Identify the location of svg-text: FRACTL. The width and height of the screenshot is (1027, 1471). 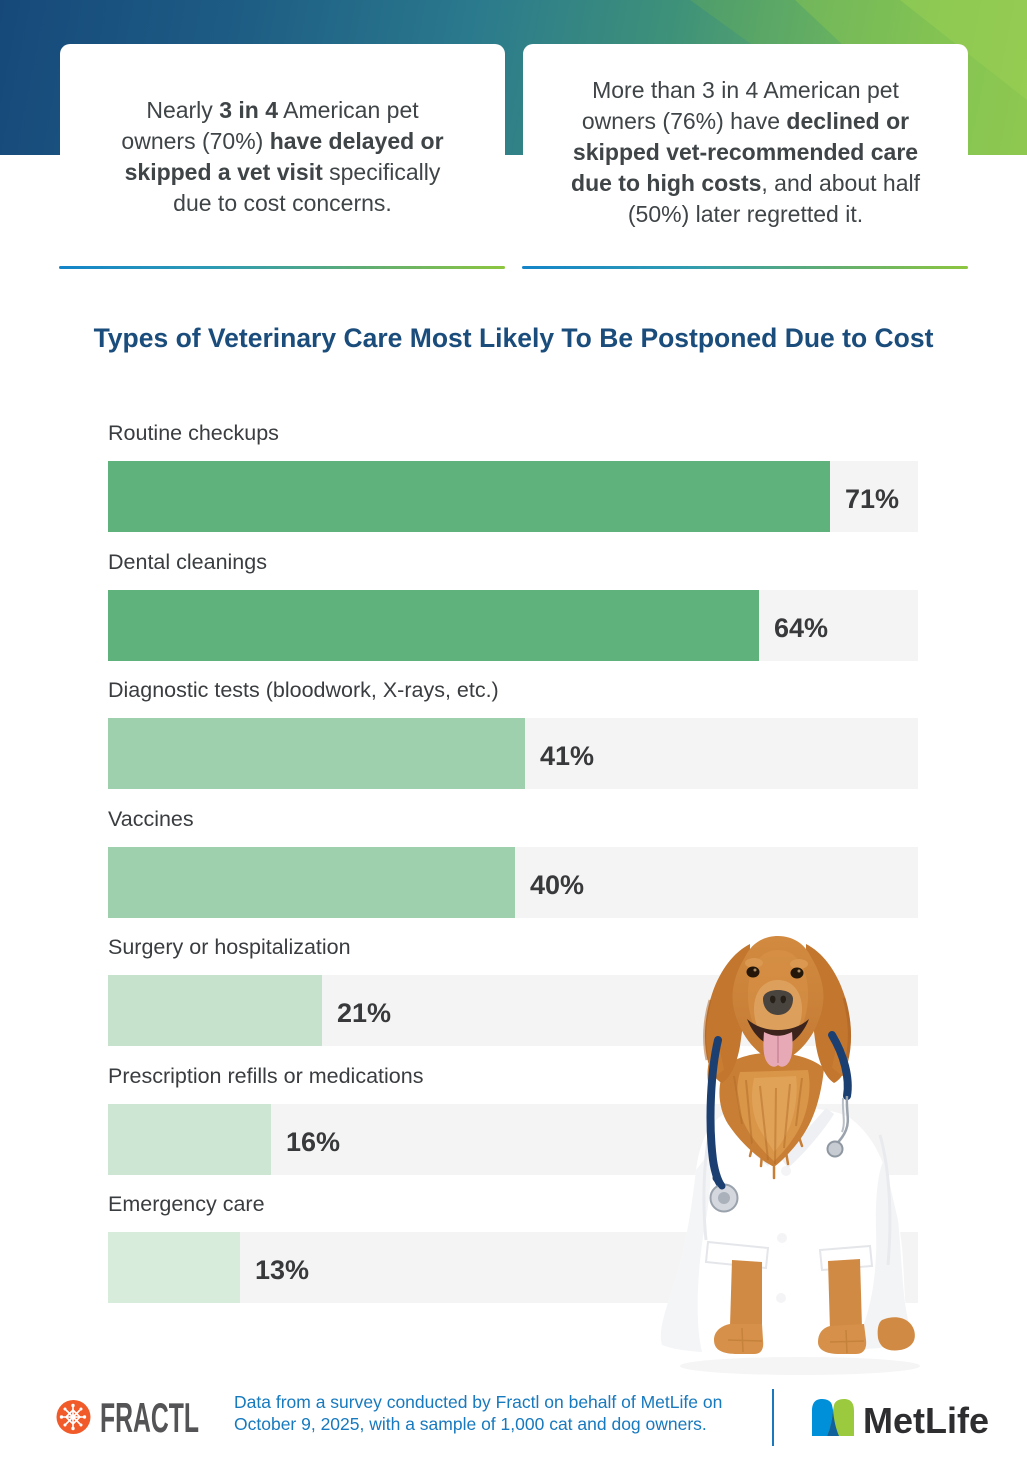
(149, 1418).